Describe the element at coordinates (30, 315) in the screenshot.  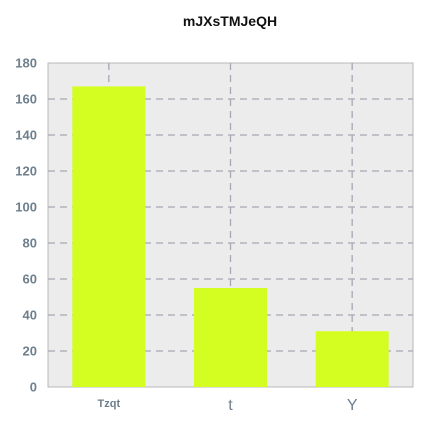
I see `y-tick-label: 40` at that location.